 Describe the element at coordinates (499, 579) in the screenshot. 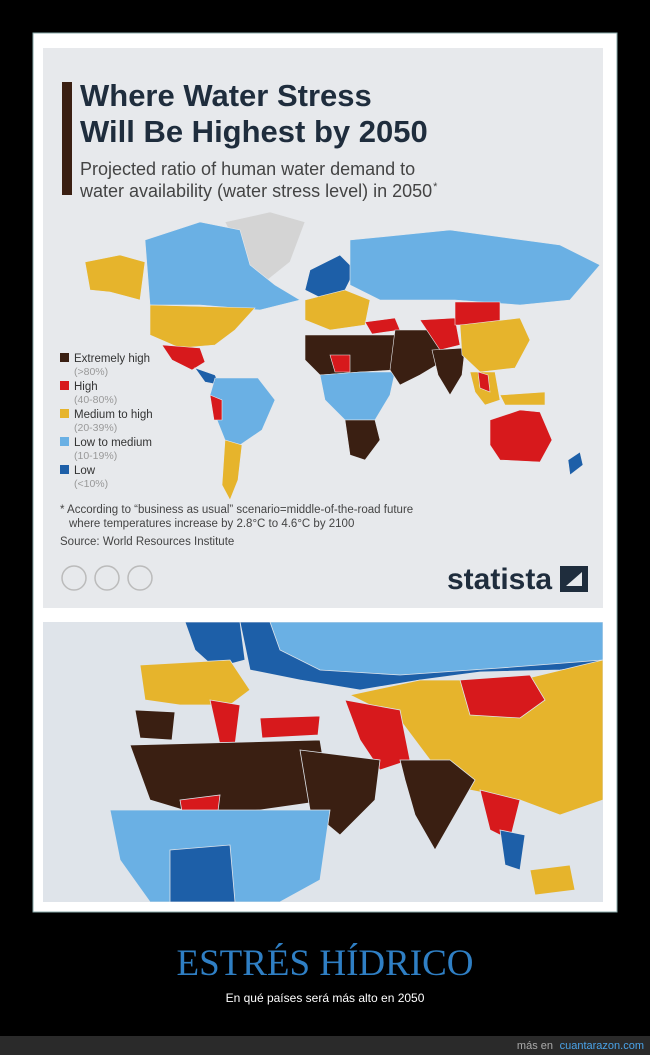

I see `brand: statista` at that location.